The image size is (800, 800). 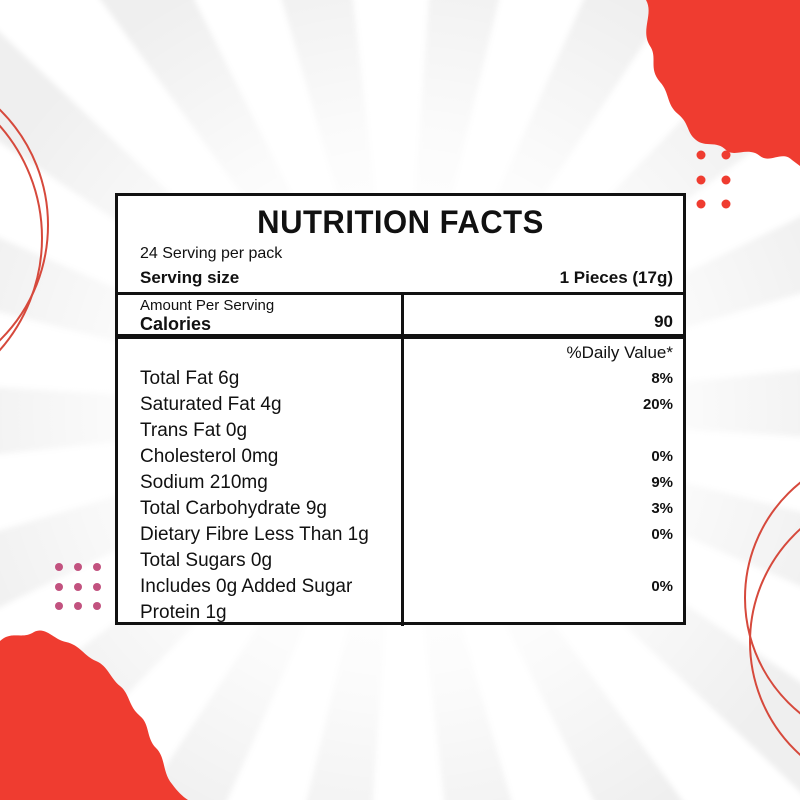 I want to click on serving-size-label: Serving size, so click(x=190, y=277).